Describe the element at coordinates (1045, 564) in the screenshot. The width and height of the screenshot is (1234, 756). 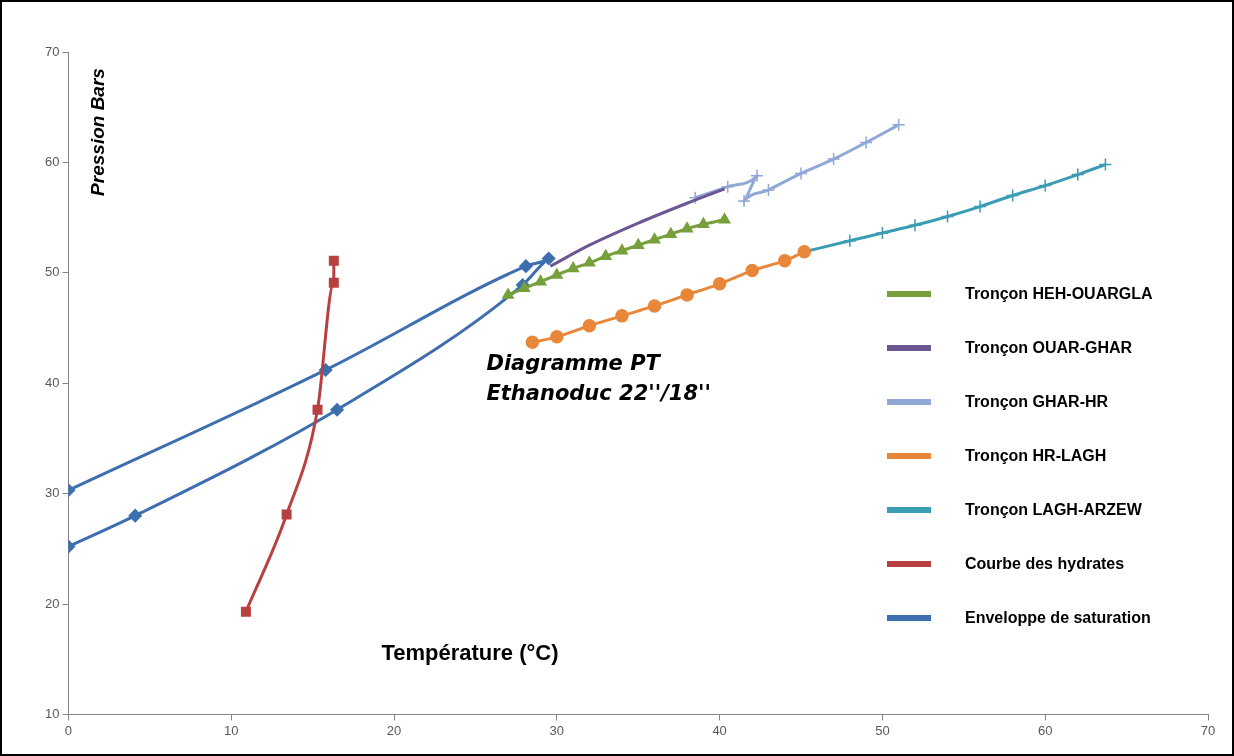
I see `legend-label: Courbe des hydrates` at that location.